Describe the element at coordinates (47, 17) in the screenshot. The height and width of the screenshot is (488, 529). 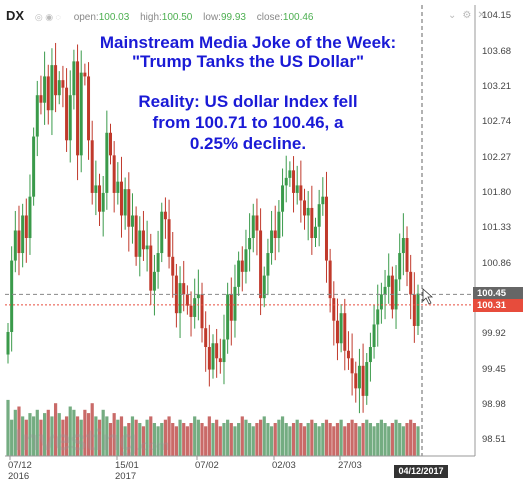
I see `header-icons: ◎ ◉ ◌` at that location.